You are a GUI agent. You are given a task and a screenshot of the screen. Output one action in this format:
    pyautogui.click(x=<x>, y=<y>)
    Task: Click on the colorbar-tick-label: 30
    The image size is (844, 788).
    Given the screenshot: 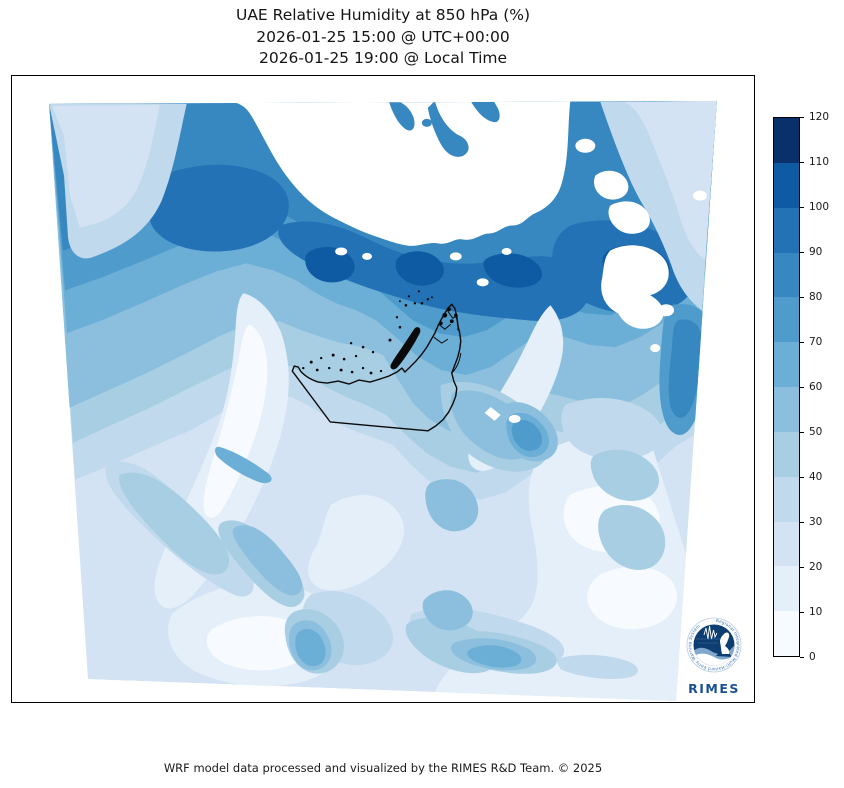 What is the action you would take?
    pyautogui.click(x=816, y=522)
    